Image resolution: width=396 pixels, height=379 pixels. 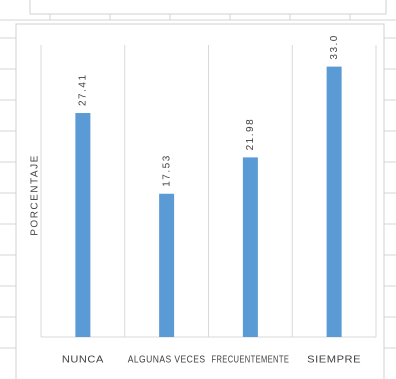 What do you see at coordinates (83, 360) in the screenshot?
I see `x-tick-label: NUNCA` at bounding box center [83, 360].